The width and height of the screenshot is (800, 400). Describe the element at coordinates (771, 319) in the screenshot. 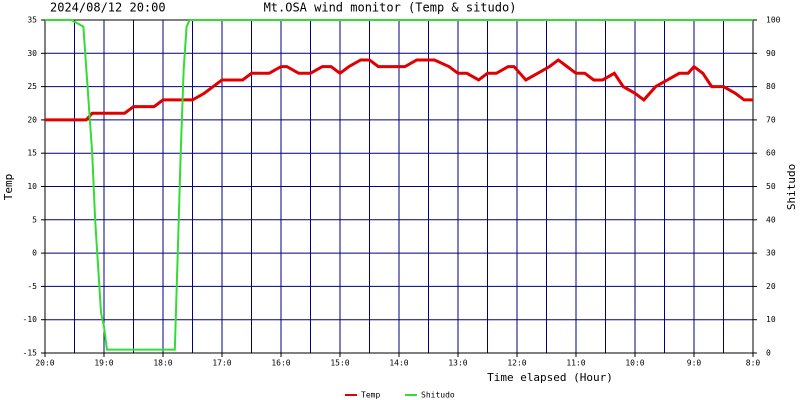

I see `y2-tick-label: 10` at that location.